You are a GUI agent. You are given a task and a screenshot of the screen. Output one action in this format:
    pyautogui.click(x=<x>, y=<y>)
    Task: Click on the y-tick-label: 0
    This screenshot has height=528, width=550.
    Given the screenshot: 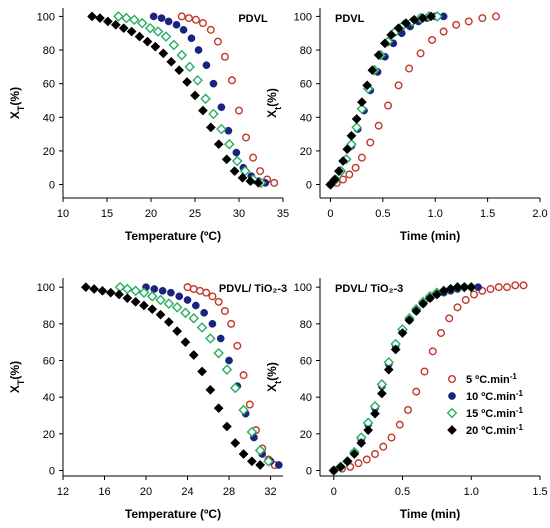 What is the action you would take?
    pyautogui.click(x=52, y=472)
    